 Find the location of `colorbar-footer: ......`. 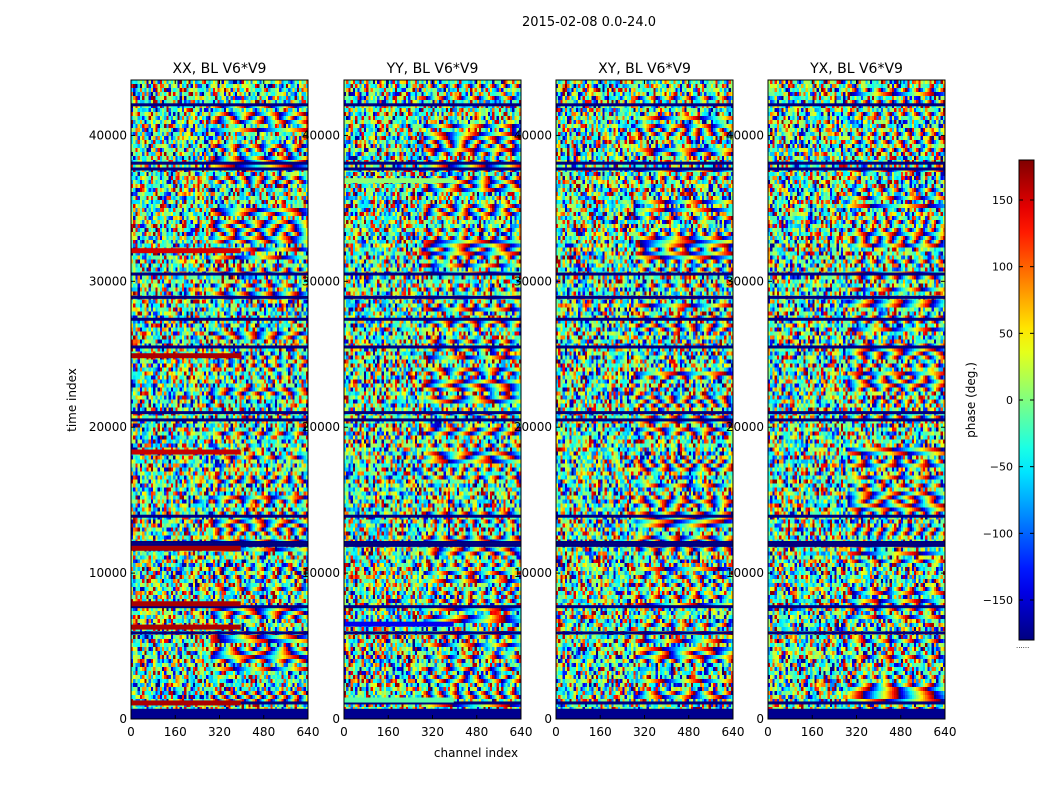

colorbar-footer: ...... is located at coordinates (1022, 646).